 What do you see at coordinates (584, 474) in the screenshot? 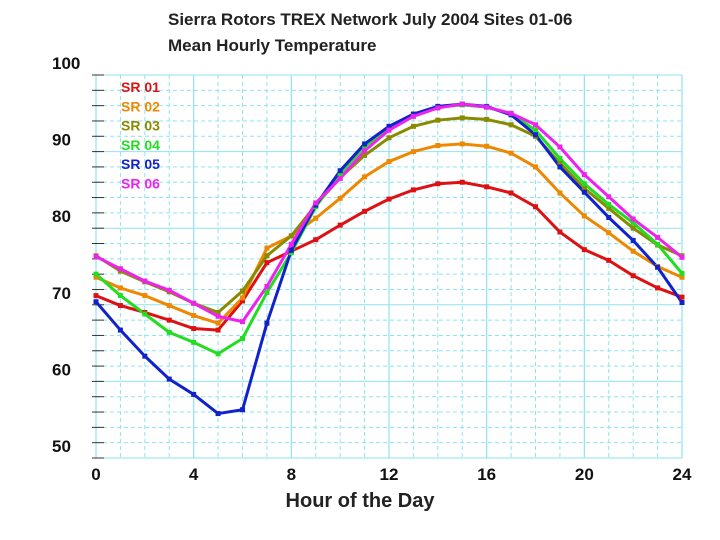
I see `x-tick-label: 20` at bounding box center [584, 474].